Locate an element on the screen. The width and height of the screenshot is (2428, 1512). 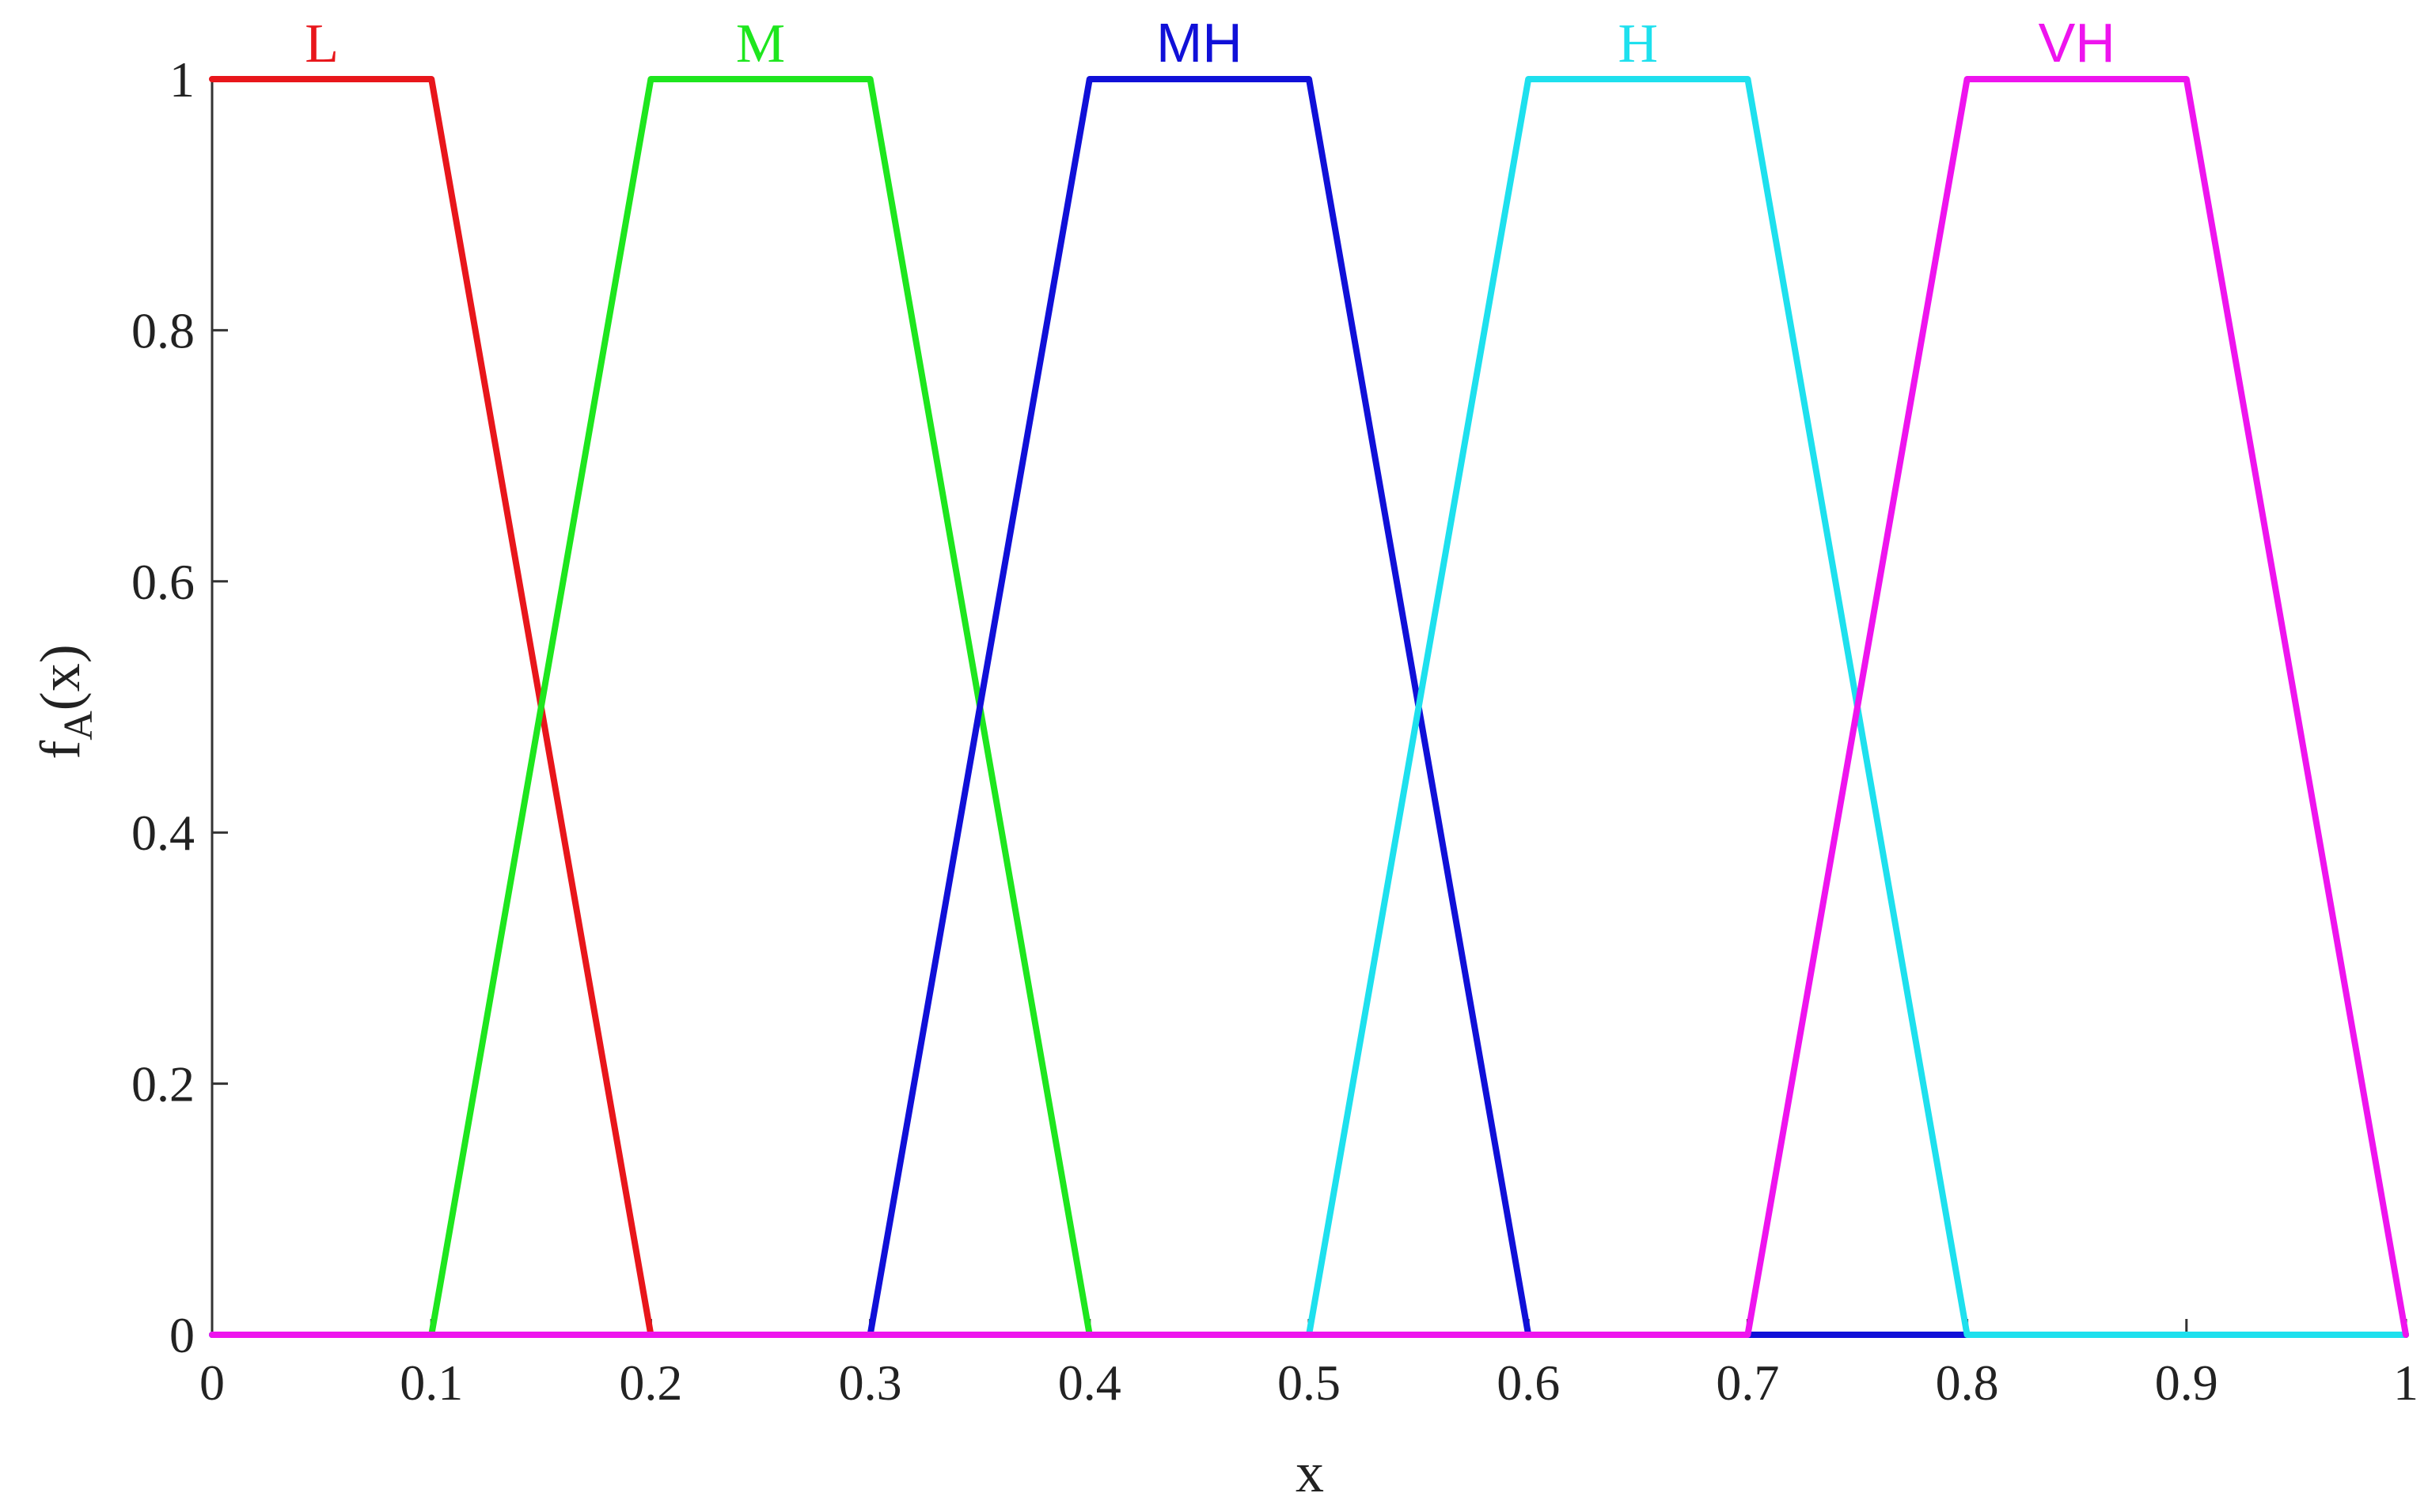
x-tick-label: 0.2 is located at coordinates (650, 1383).